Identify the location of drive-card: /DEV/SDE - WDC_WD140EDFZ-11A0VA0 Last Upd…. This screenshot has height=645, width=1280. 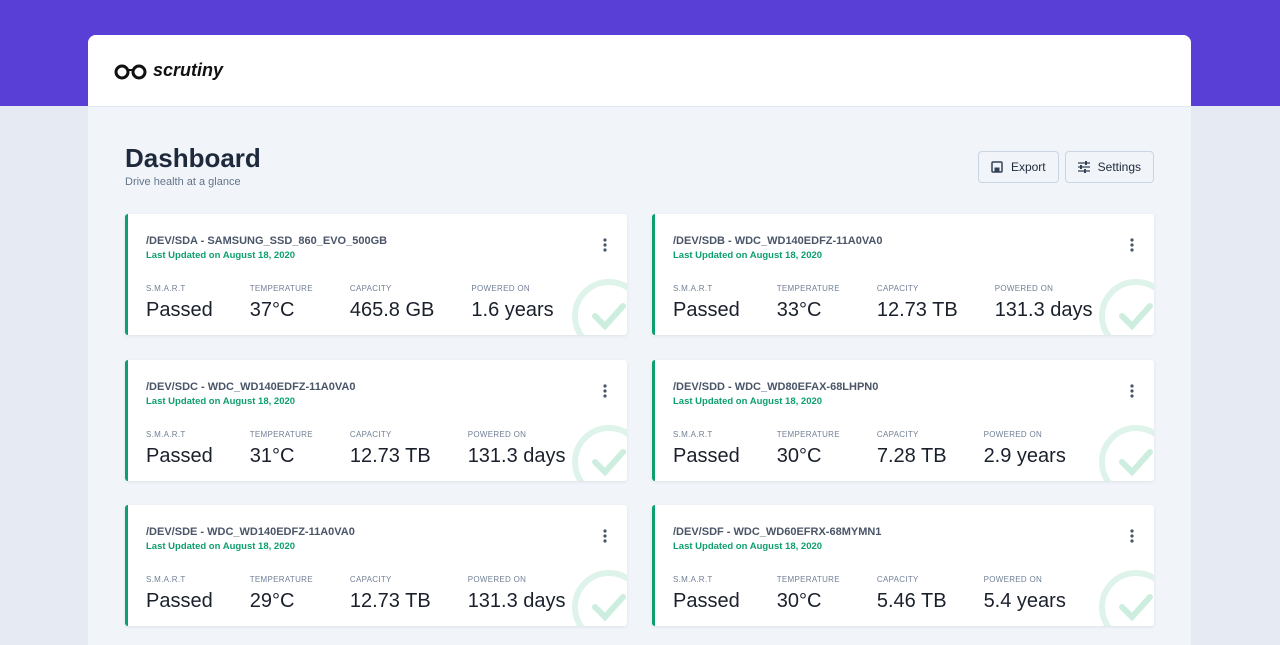
(376, 565).